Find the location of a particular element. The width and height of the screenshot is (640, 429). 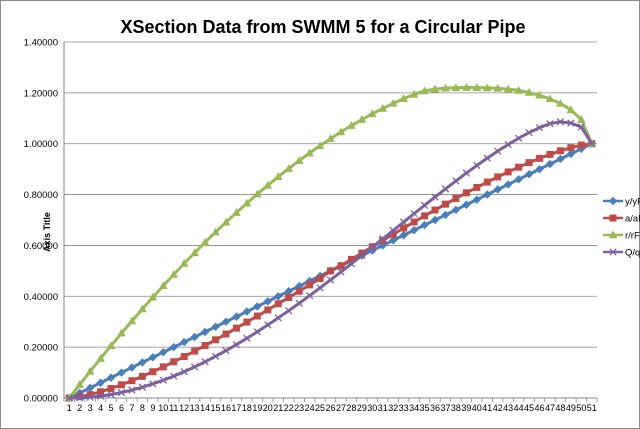

x-tick-label: 33 is located at coordinates (404, 408).